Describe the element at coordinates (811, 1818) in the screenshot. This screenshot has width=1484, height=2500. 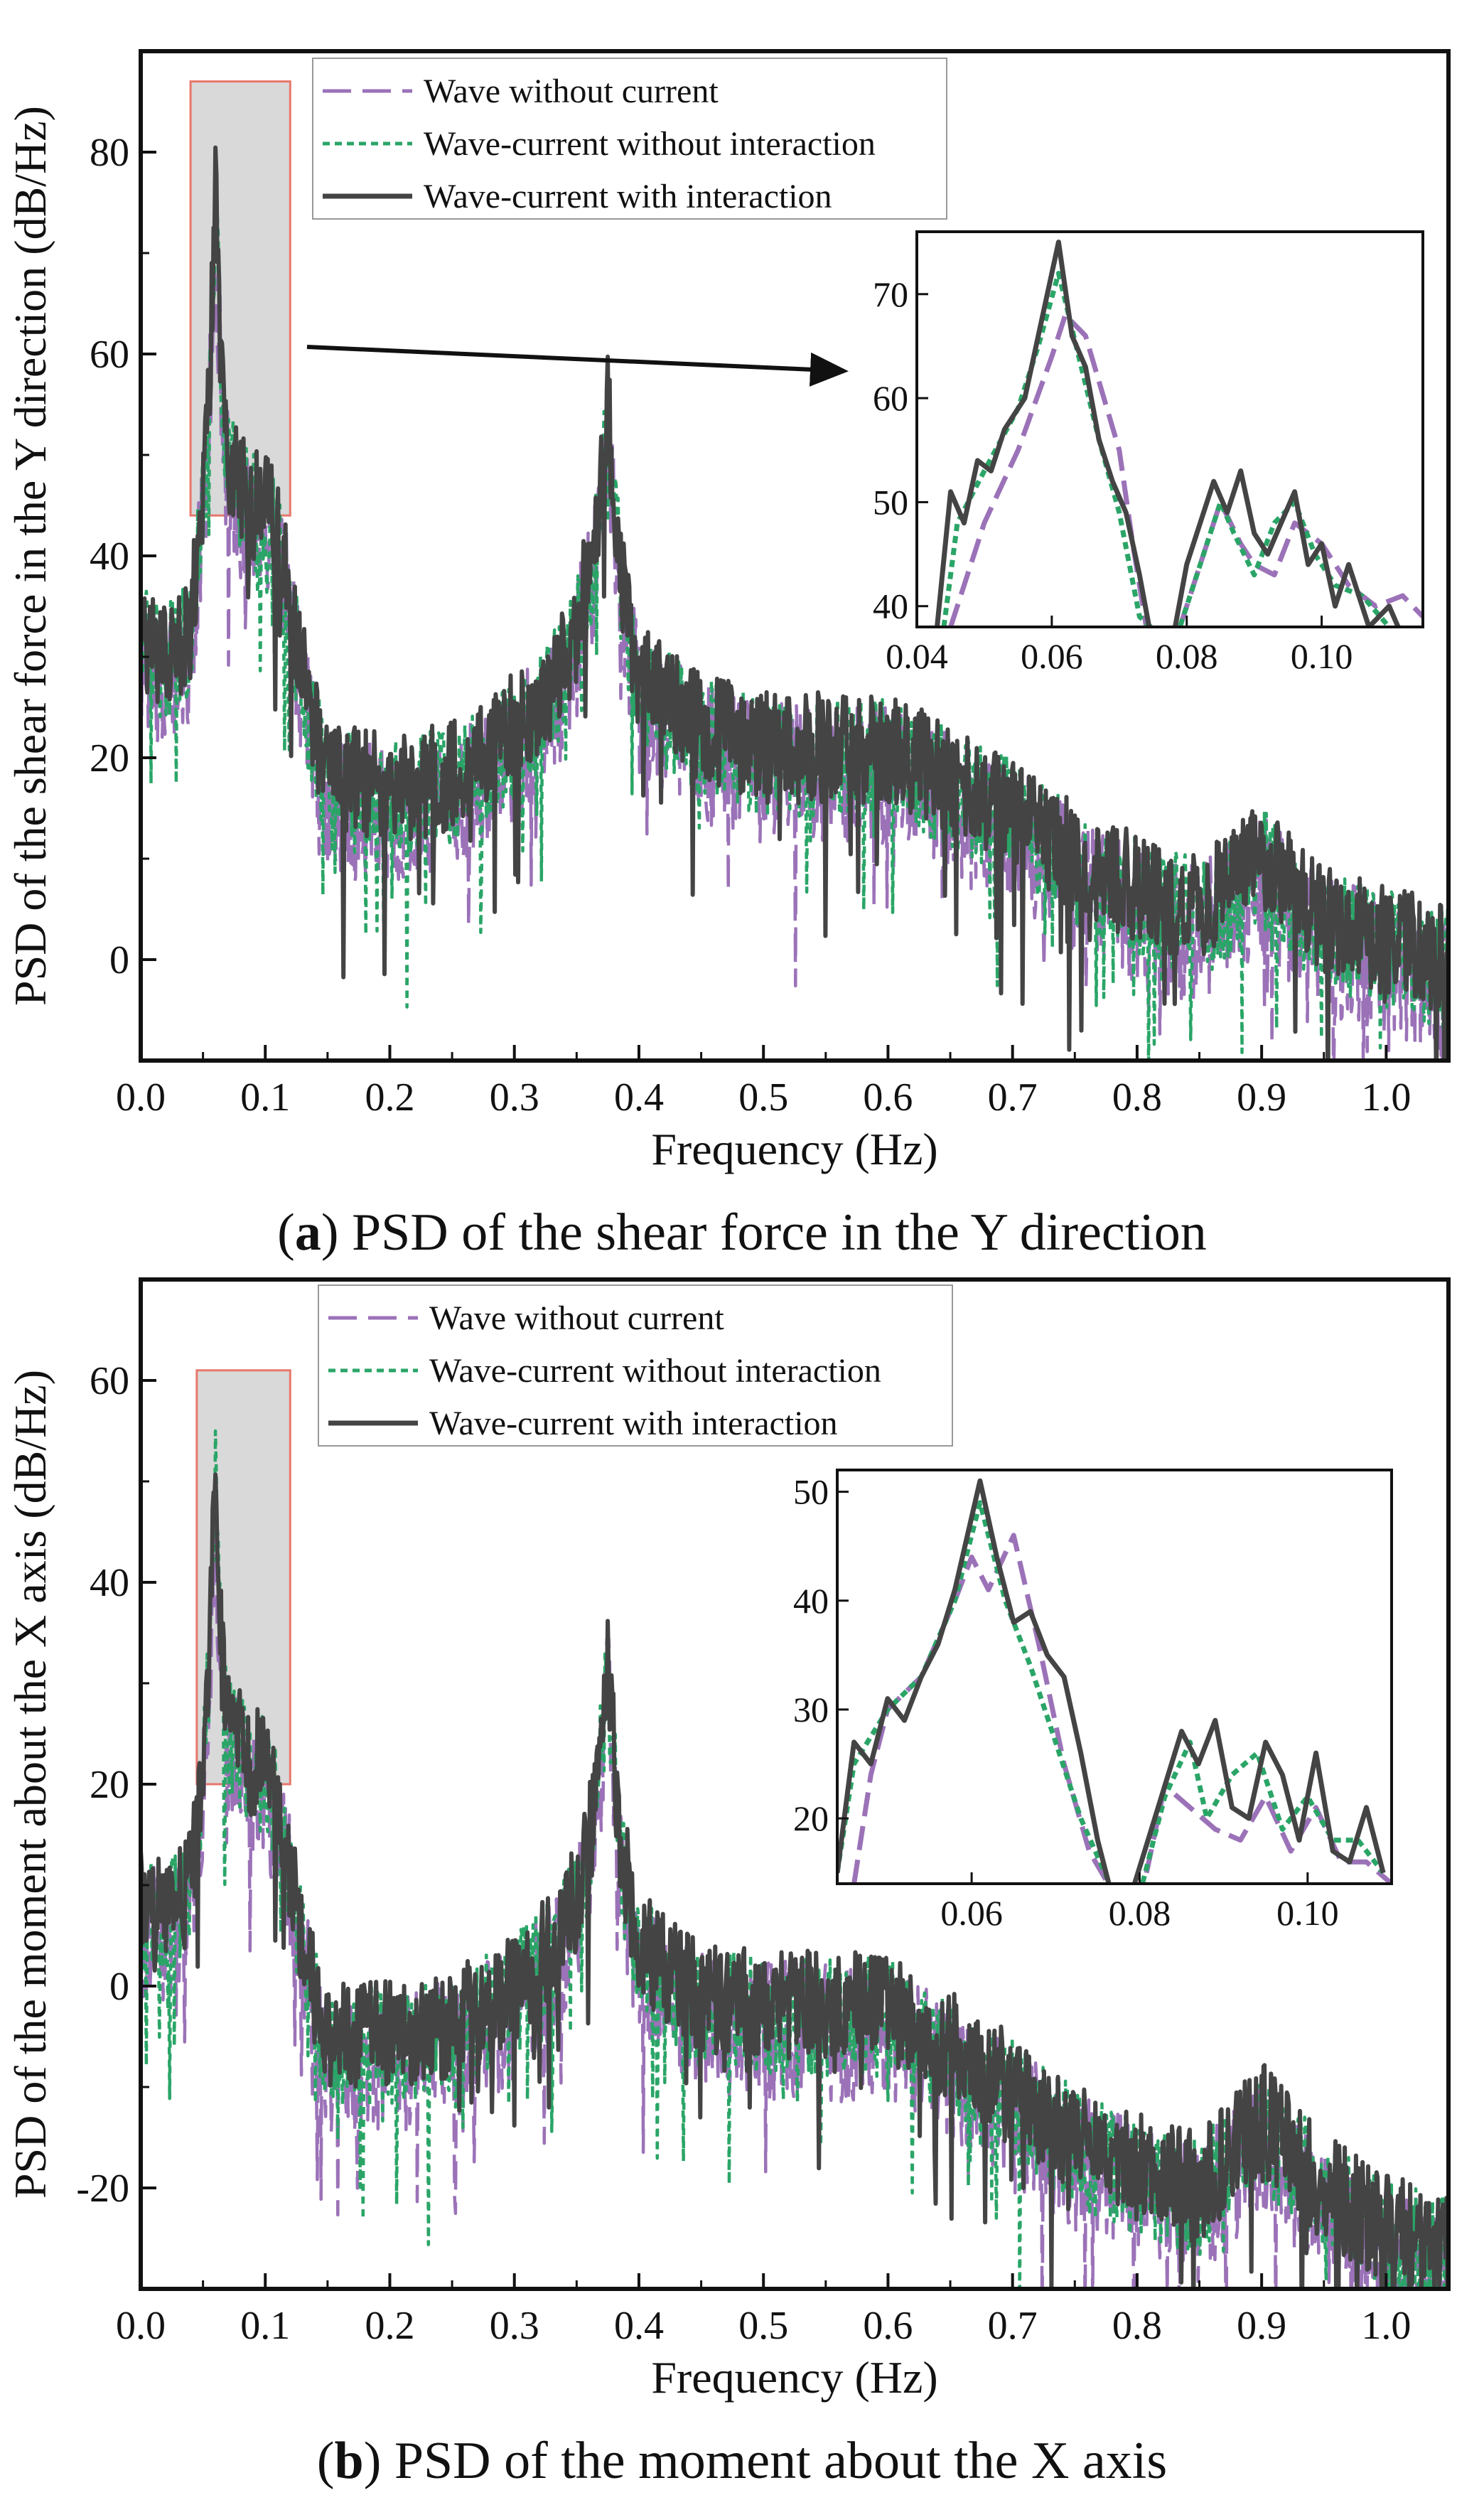
I see `inset-y-tick-label: 20` at that location.